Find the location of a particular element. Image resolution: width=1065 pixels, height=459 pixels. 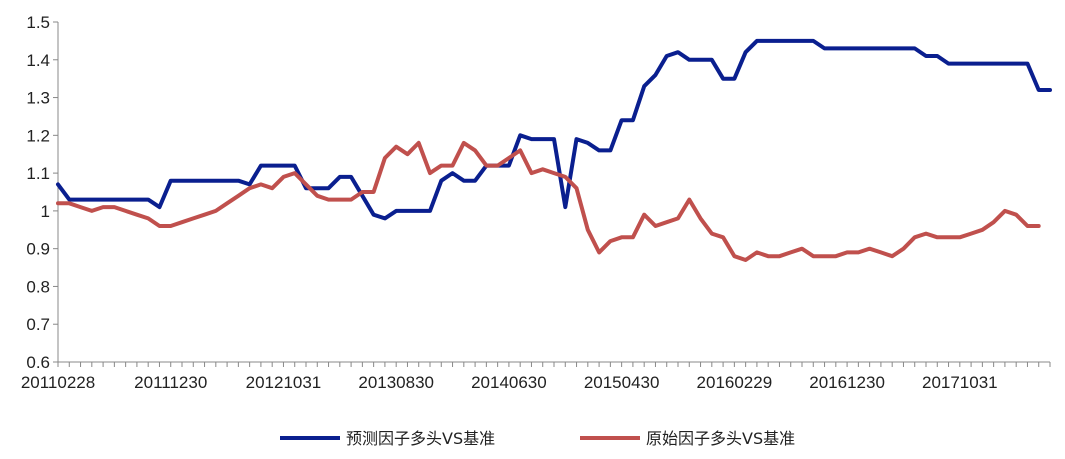

legend-label-1: 预测因子多头VS基准 is located at coordinates (420, 438).